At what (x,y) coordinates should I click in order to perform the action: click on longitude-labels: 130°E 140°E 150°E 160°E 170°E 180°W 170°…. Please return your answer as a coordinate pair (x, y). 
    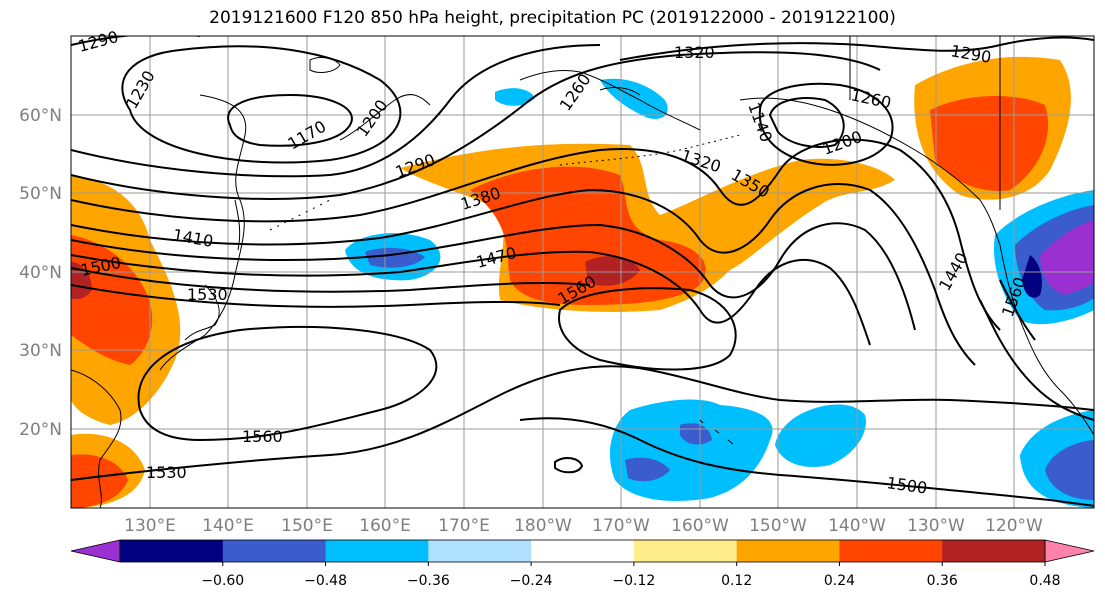
    Looking at the image, I should click on (583, 526).